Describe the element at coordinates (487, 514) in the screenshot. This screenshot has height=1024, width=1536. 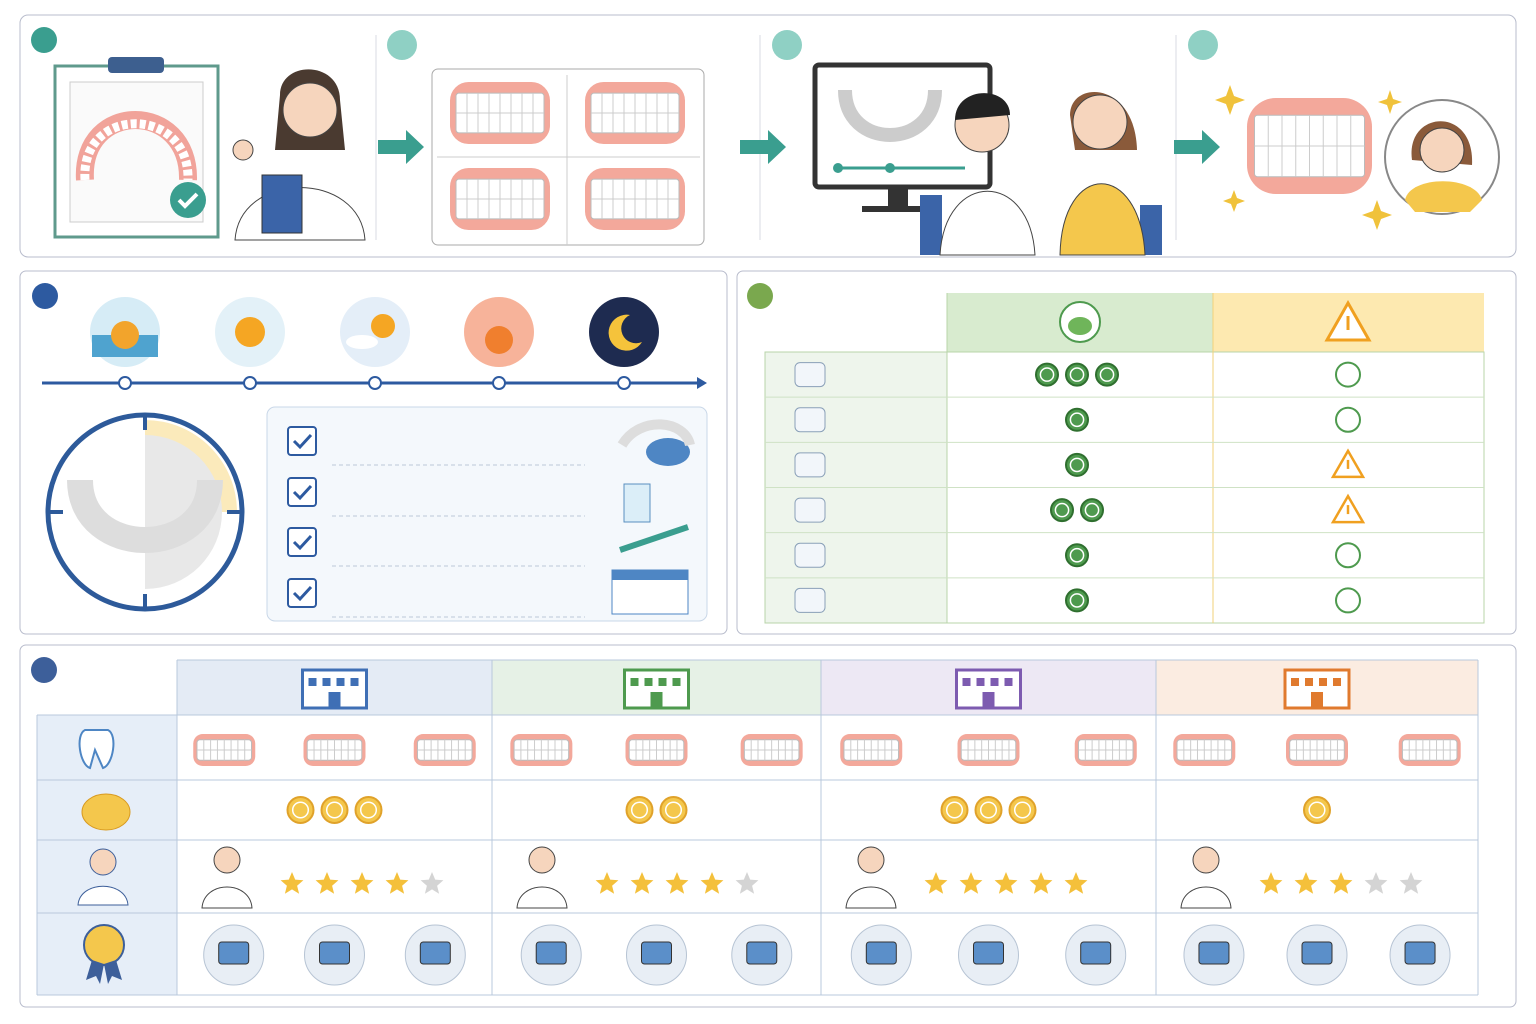
I see `checklist` at that location.